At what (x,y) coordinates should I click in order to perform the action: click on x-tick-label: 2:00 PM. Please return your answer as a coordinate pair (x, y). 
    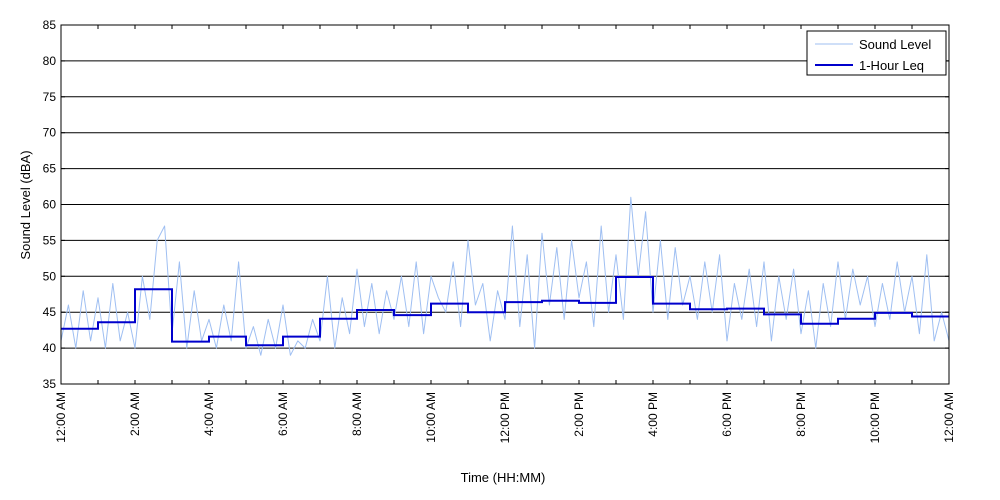
    Looking at the image, I should click on (579, 414).